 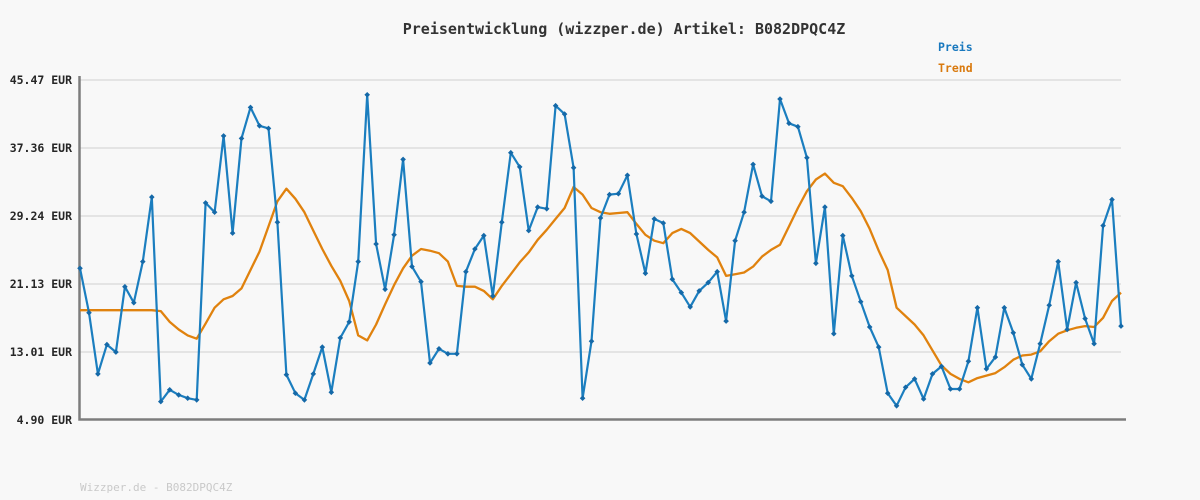 What do you see at coordinates (955, 47) in the screenshot?
I see `legend-item-preis: Preis` at bounding box center [955, 47].